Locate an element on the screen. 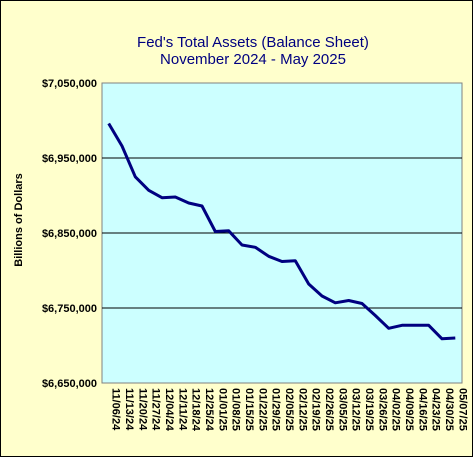  x-tick-label: 04/09/25 is located at coordinates (409, 409).